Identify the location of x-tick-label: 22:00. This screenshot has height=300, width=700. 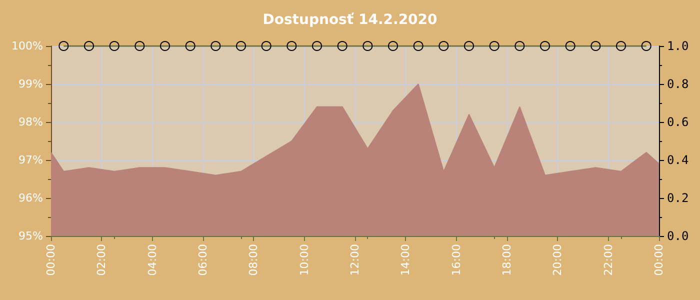
(608, 260).